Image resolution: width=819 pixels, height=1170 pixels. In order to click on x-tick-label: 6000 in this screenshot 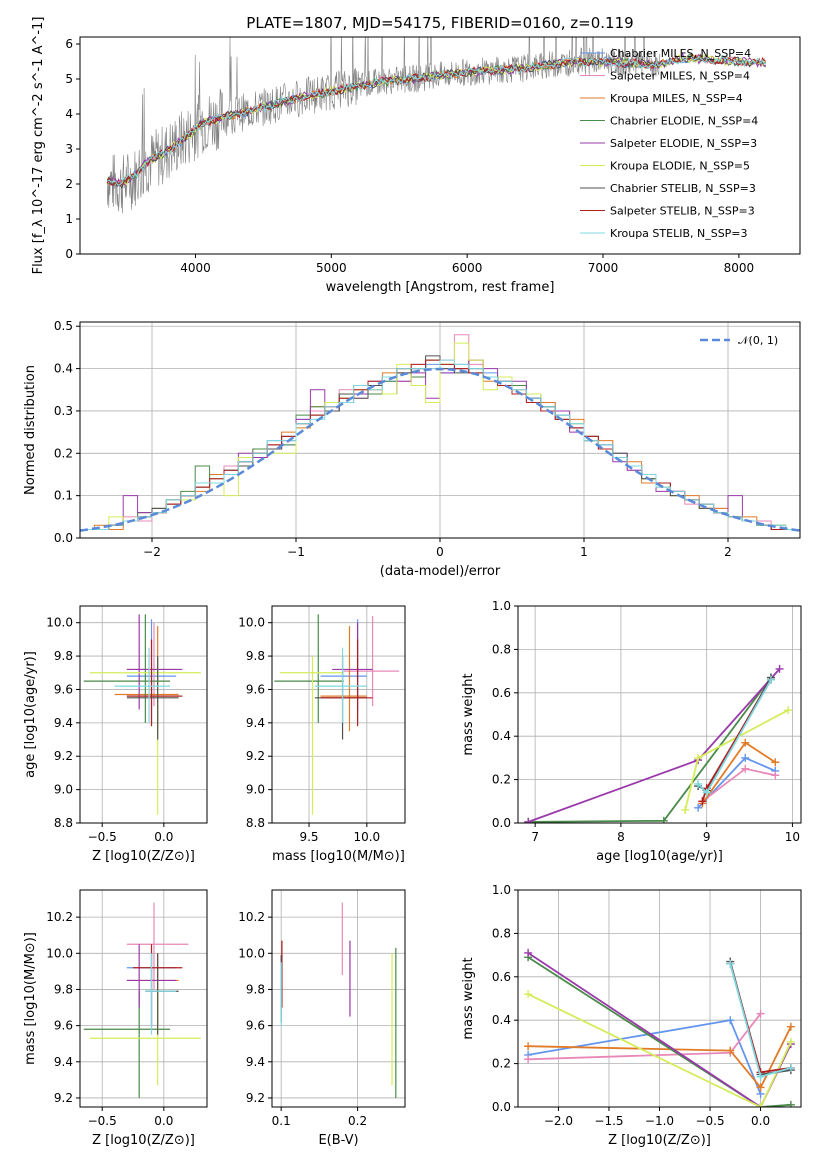, I will do `click(467, 268)`.